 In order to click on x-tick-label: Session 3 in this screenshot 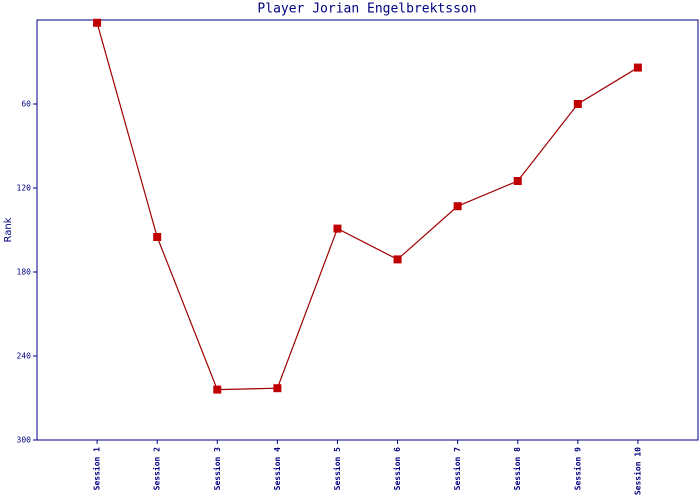, I will do `click(217, 469)`.